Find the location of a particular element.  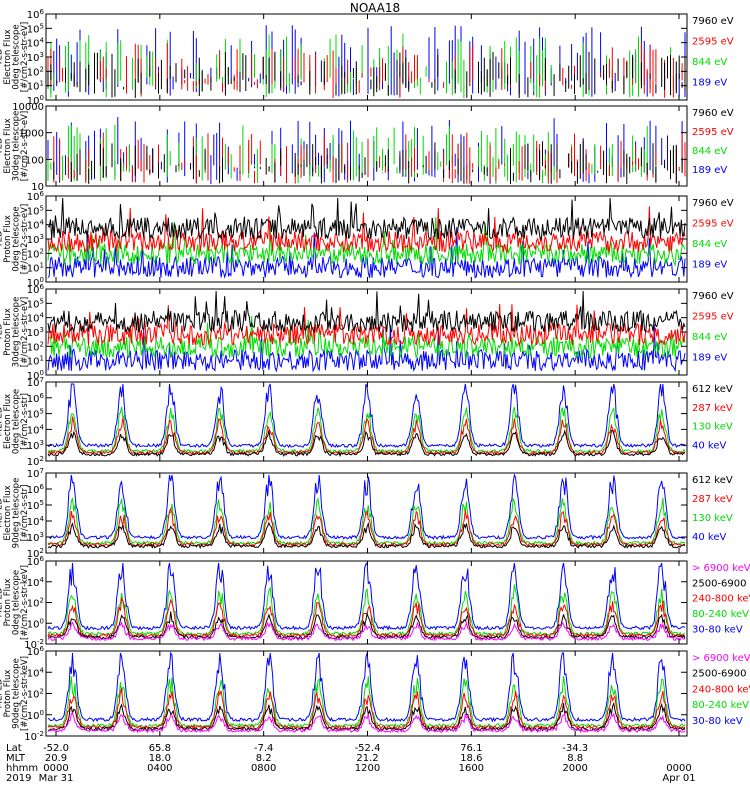

ylabel-line-3-2: 30deg telescope is located at coordinates (16, 332).